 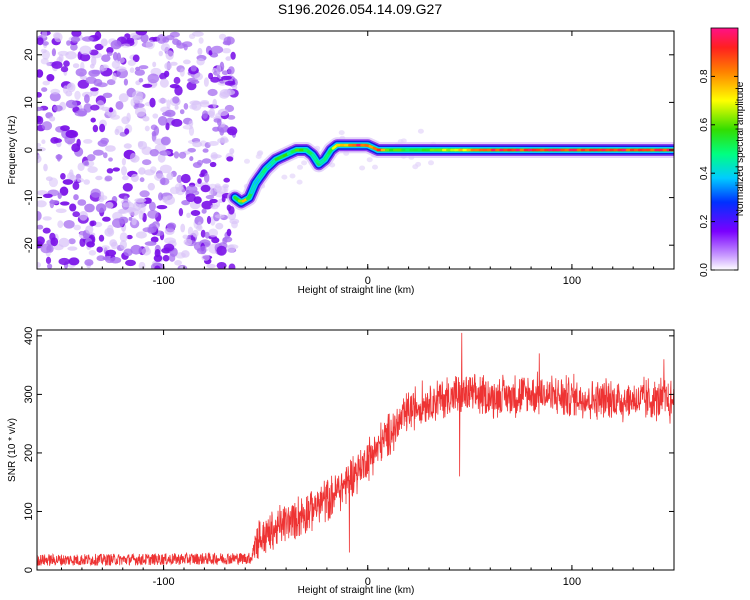 What do you see at coordinates (29, 245) in the screenshot?
I see `y-tick-label: -20` at bounding box center [29, 245].